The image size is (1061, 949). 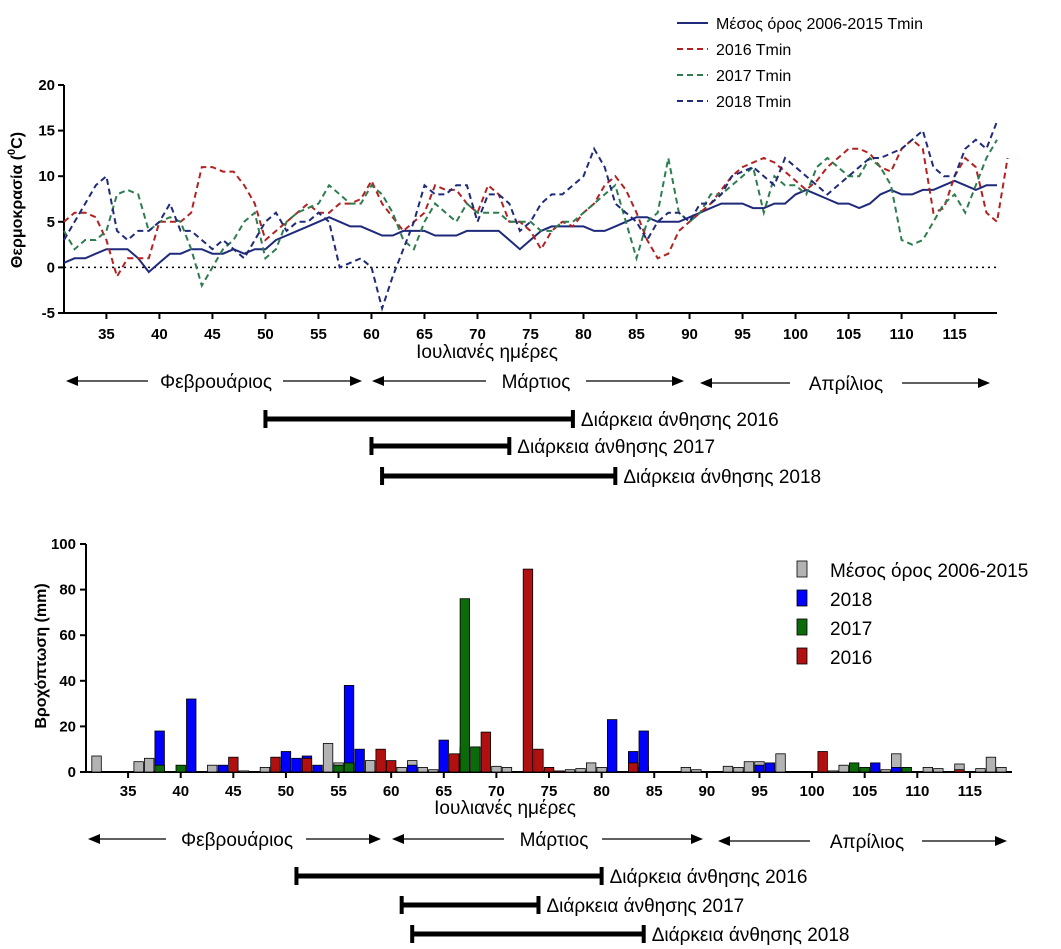 I want to click on precipitation-x-tick-label: 65, so click(x=443, y=791).